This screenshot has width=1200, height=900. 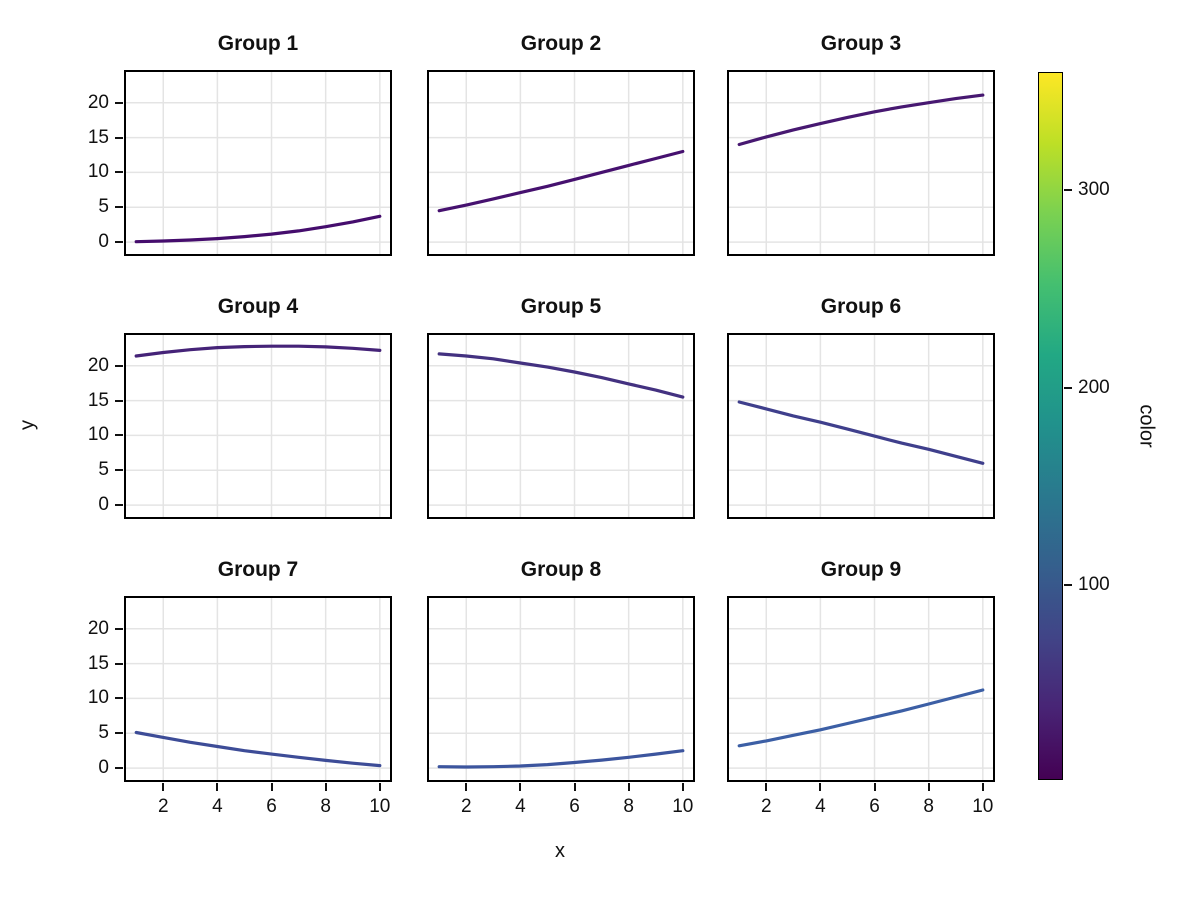 I want to click on facet-title: Group 1, so click(x=258, y=43).